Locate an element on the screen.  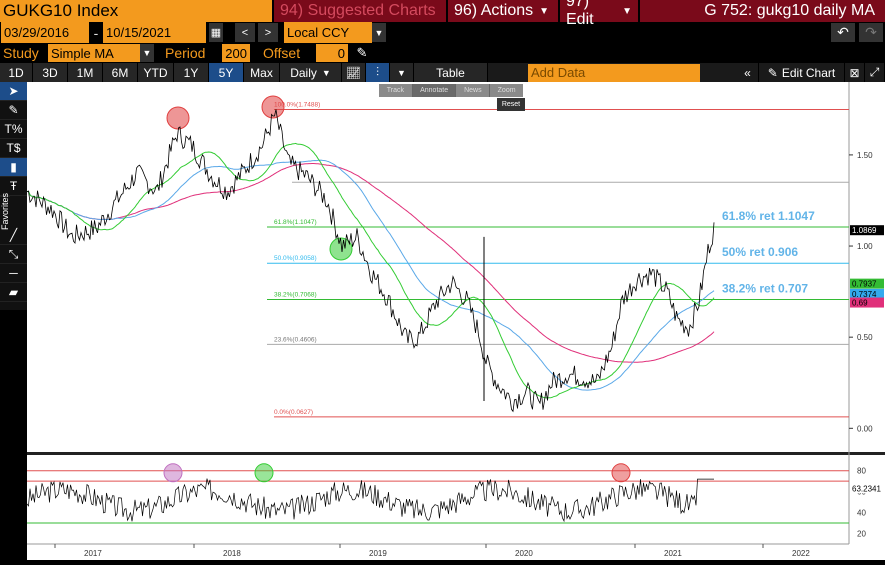
start-date-field: 03/29/2016 is located at coordinates (45, 32).